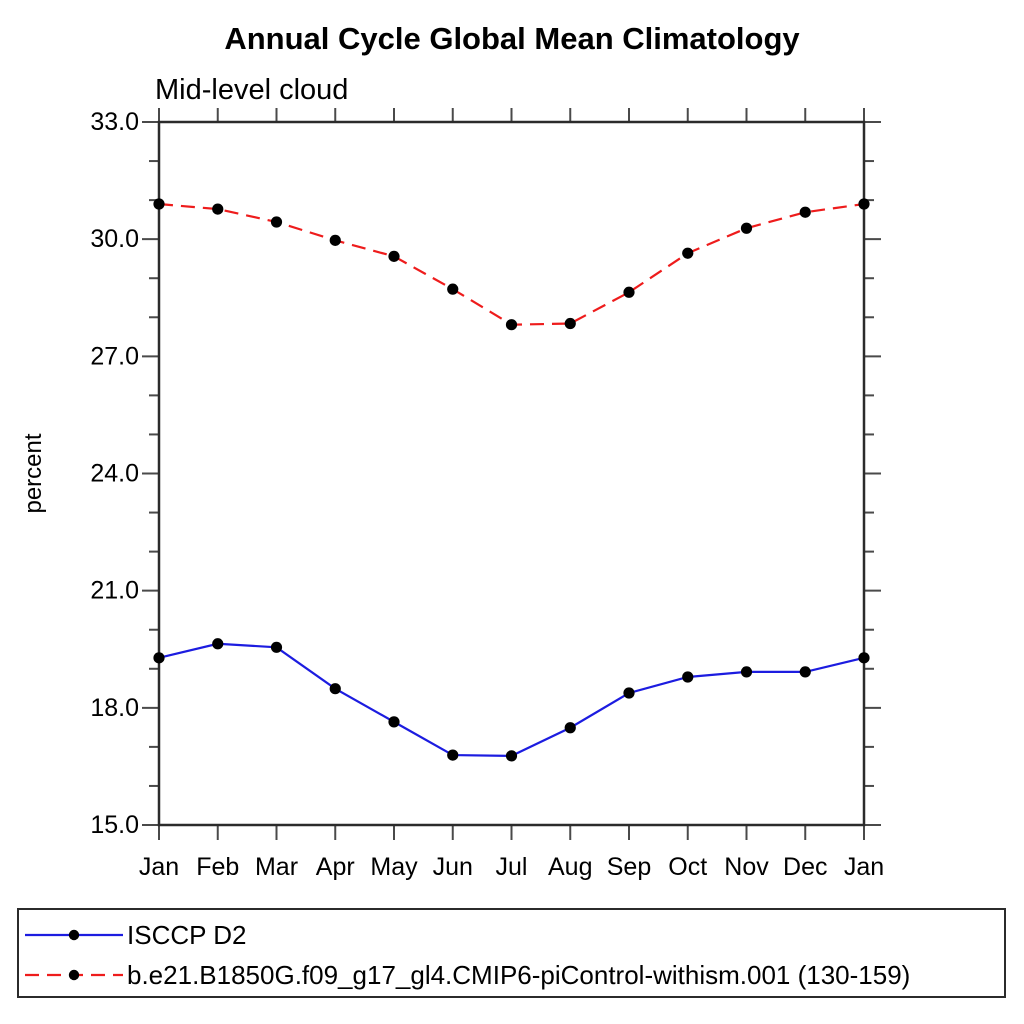 The height and width of the screenshot is (1024, 1024). I want to click on chart-title: Annual Cycle Global Mean Climatology, so click(512, 38).